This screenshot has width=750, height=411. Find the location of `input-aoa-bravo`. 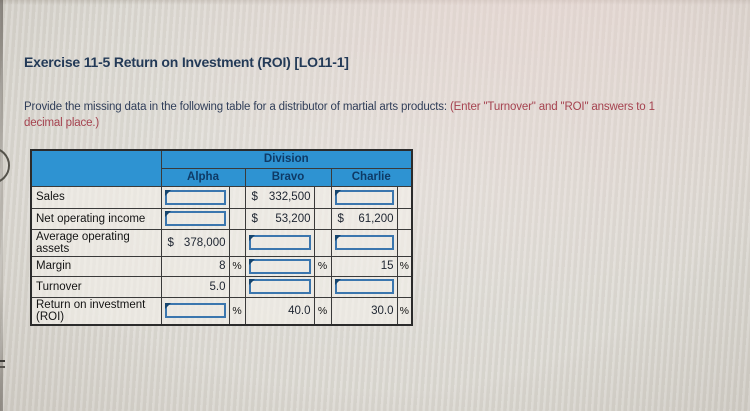

input-aoa-bravo is located at coordinates (279, 242).